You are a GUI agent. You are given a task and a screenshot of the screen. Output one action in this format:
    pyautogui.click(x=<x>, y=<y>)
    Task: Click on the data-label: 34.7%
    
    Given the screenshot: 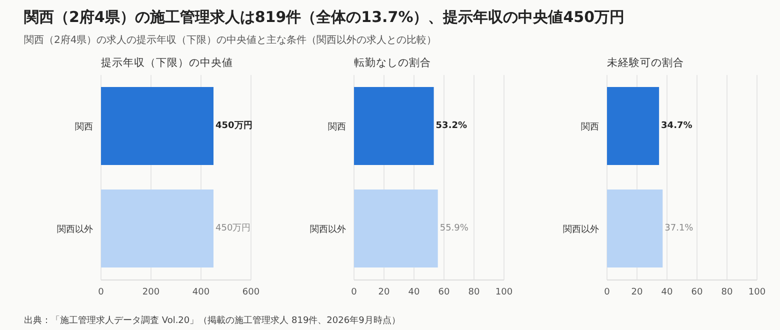 What is the action you would take?
    pyautogui.click(x=676, y=126)
    